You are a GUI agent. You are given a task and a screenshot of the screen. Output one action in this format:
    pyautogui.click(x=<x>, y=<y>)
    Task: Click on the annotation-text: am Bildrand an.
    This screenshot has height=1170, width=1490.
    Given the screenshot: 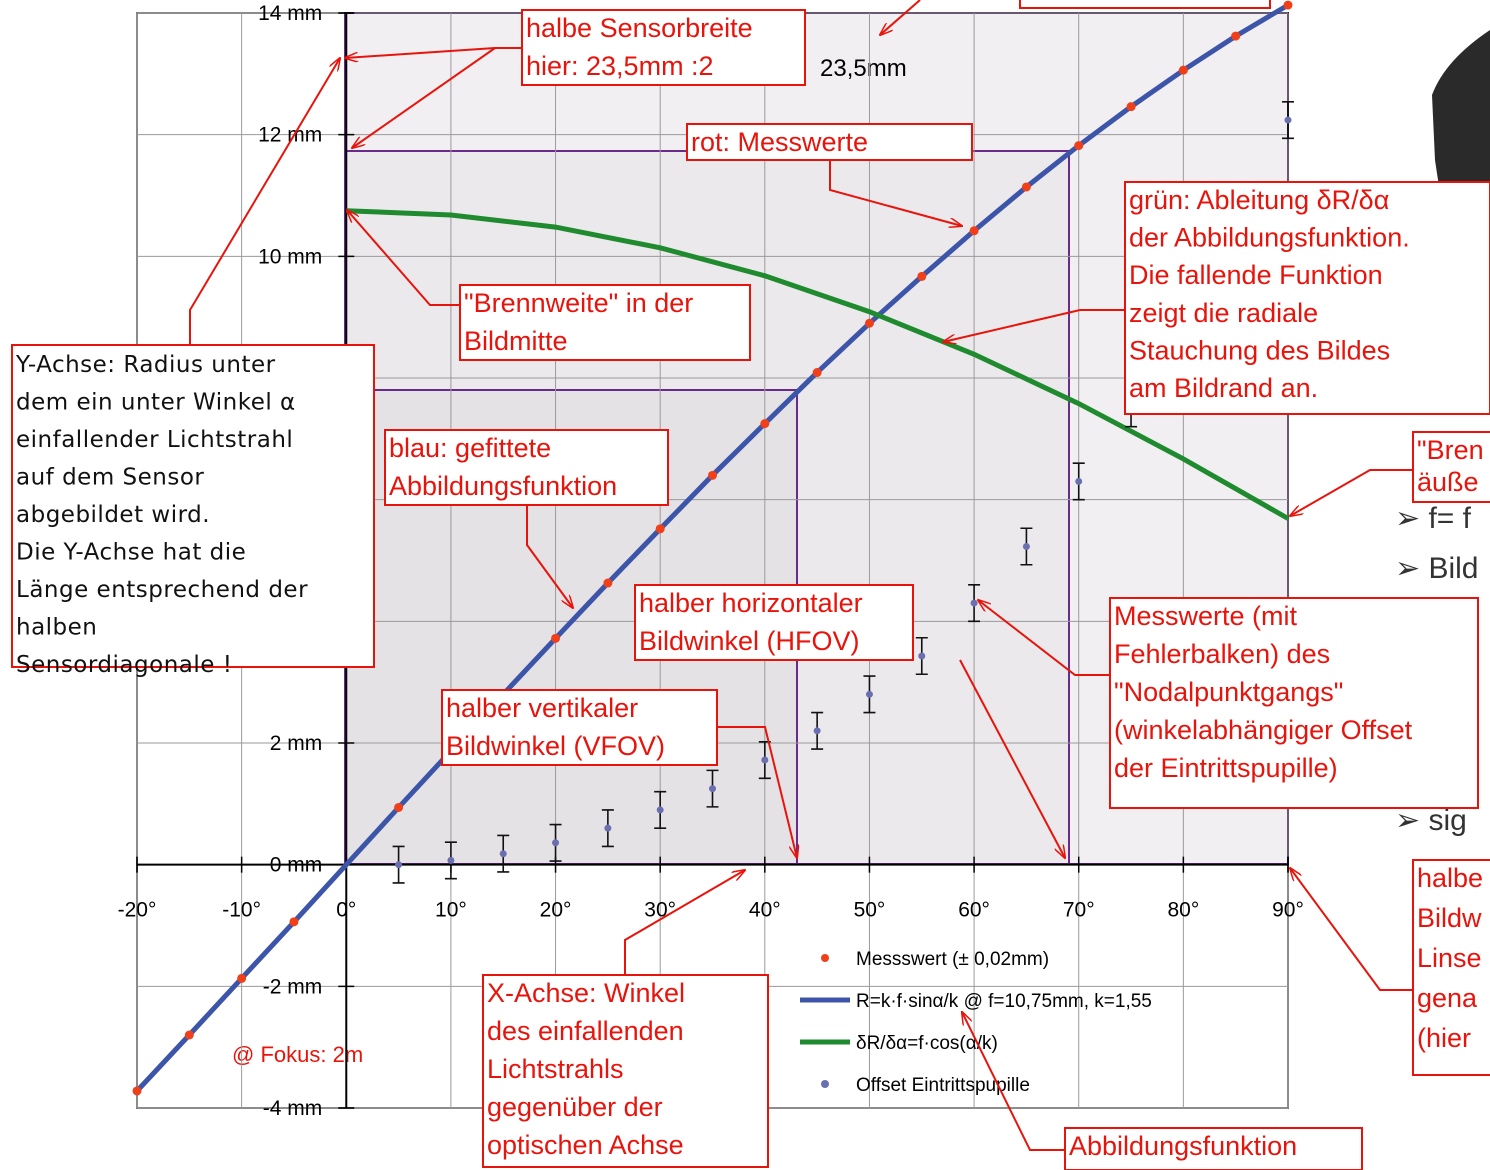 What is the action you would take?
    pyautogui.click(x=1223, y=388)
    